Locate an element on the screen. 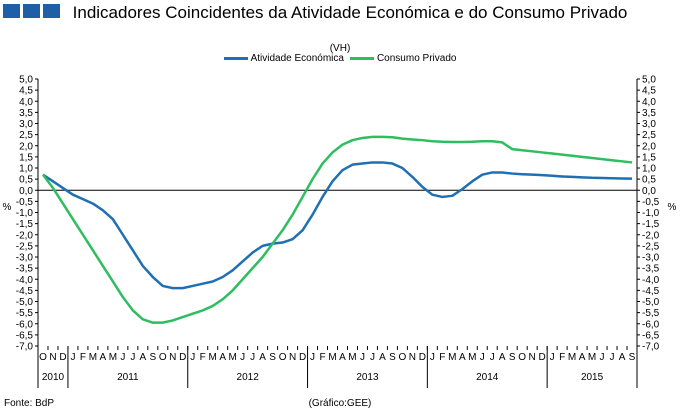  y-tick-label-right: -2,0 is located at coordinates (651, 235).